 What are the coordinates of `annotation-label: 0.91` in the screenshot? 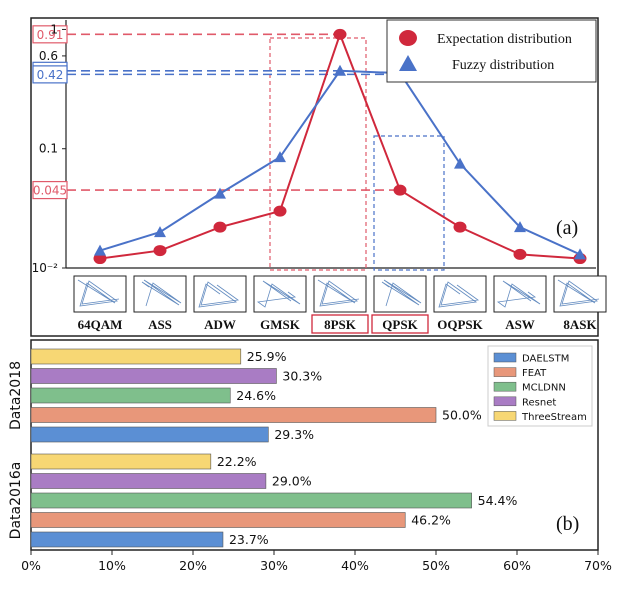 It's located at (50, 35).